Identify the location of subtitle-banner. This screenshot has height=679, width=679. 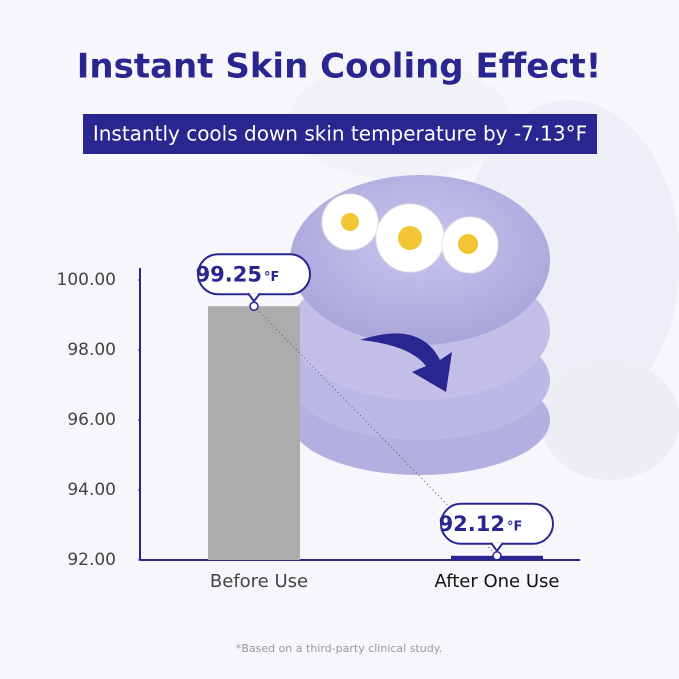
(340, 134).